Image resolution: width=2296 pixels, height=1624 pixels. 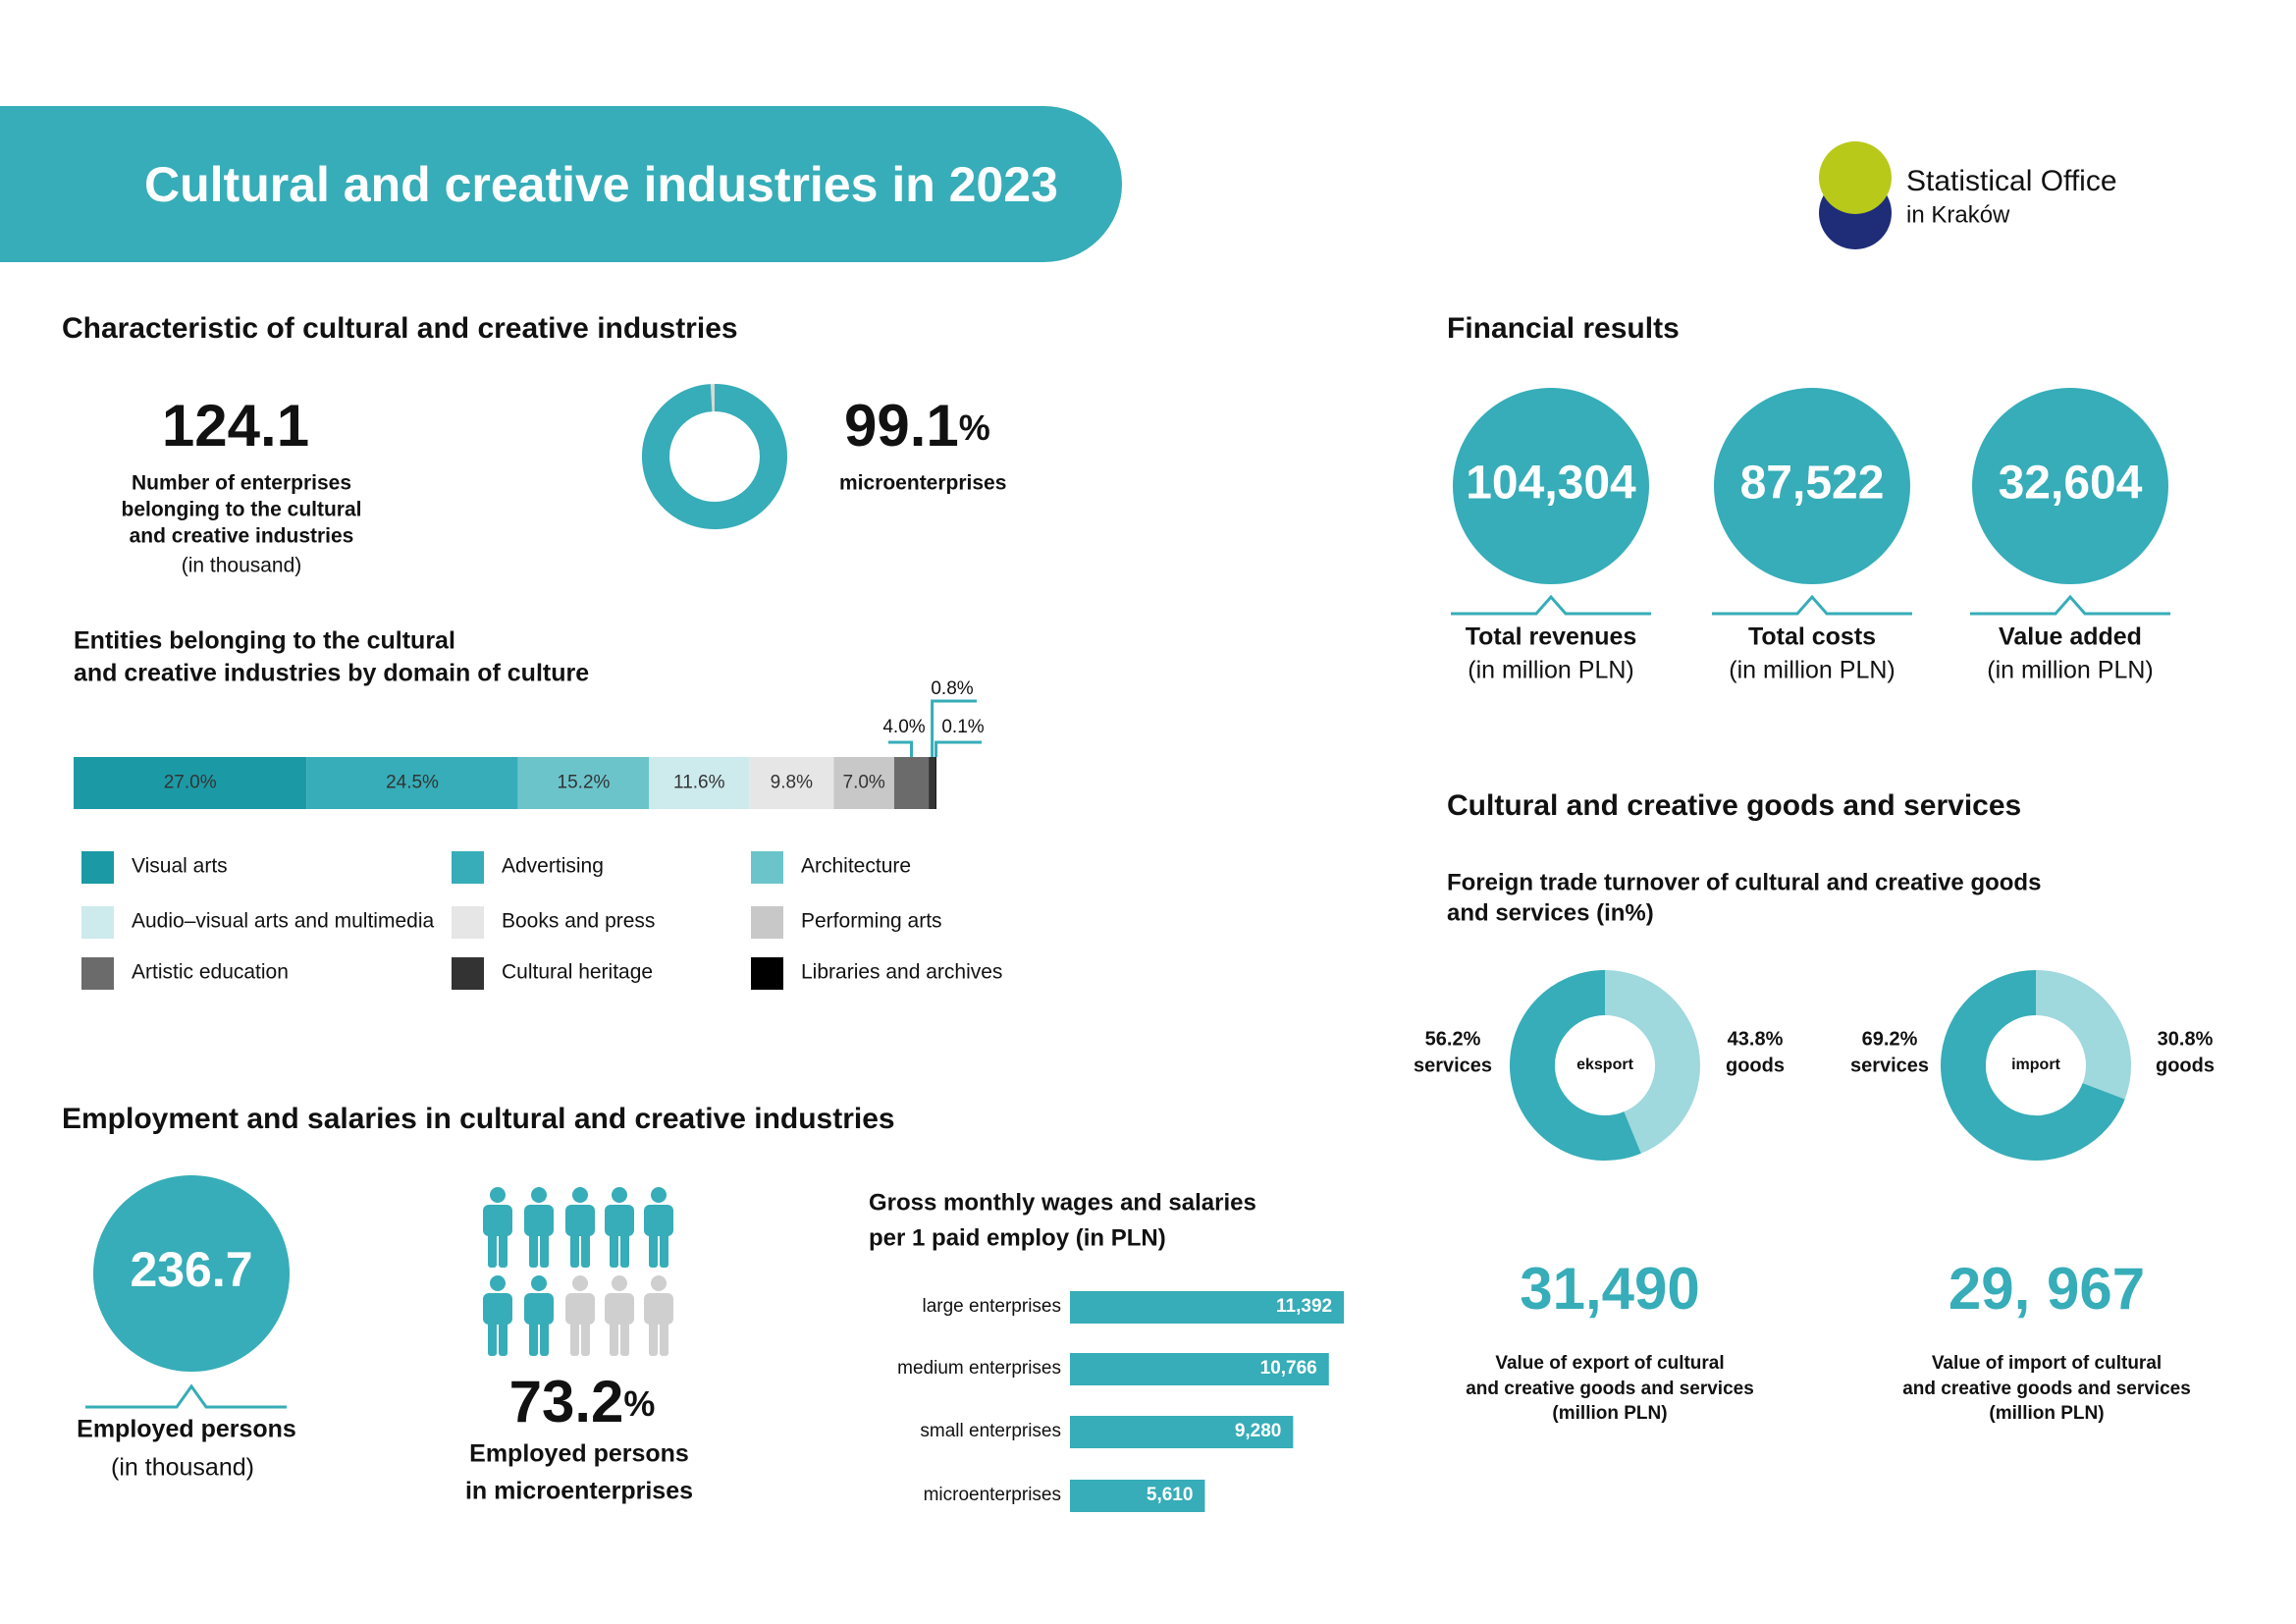 I want to click on label: in microenterprises, so click(x=579, y=1491).